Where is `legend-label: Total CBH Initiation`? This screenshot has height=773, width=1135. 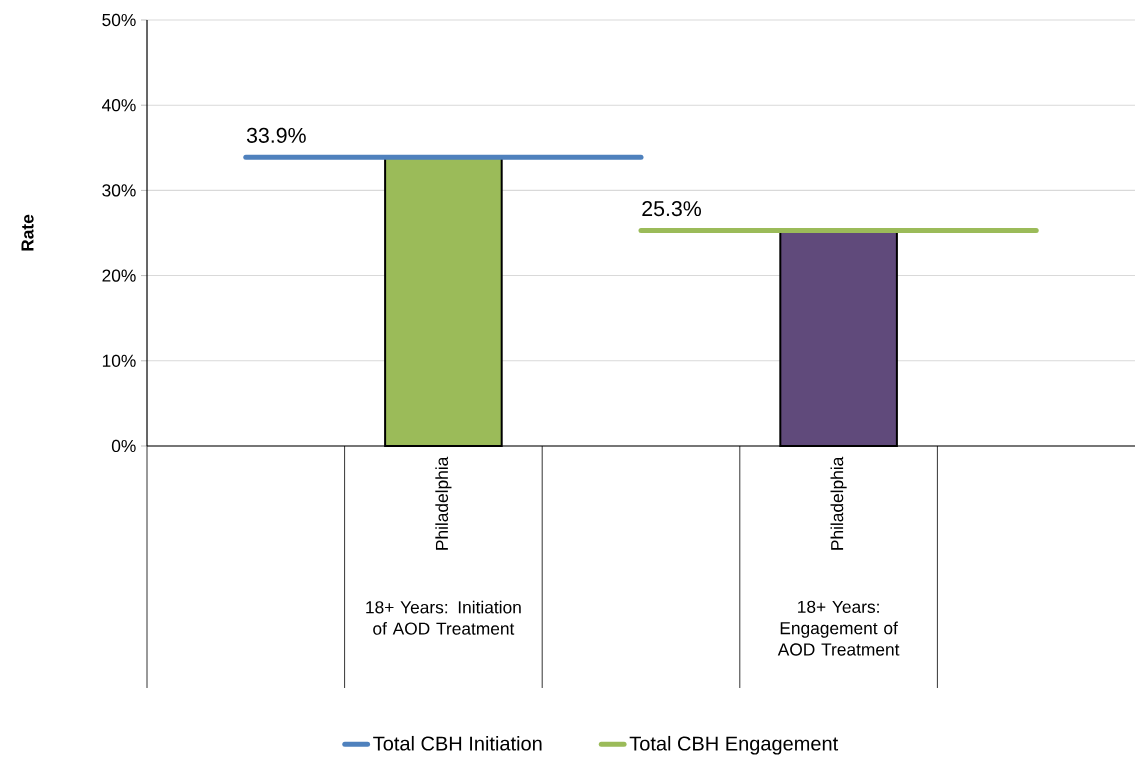 legend-label: Total CBH Initiation is located at coordinates (457, 743).